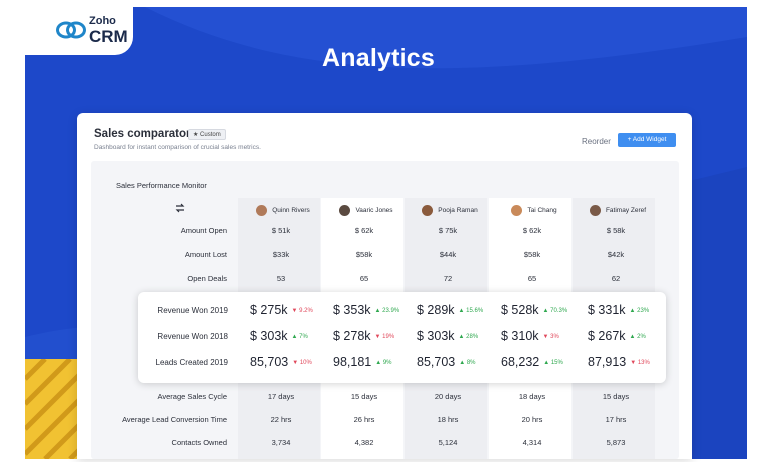 This screenshot has height=462, width=757. What do you see at coordinates (448, 278) in the screenshot?
I see `metric-value: 72` at bounding box center [448, 278].